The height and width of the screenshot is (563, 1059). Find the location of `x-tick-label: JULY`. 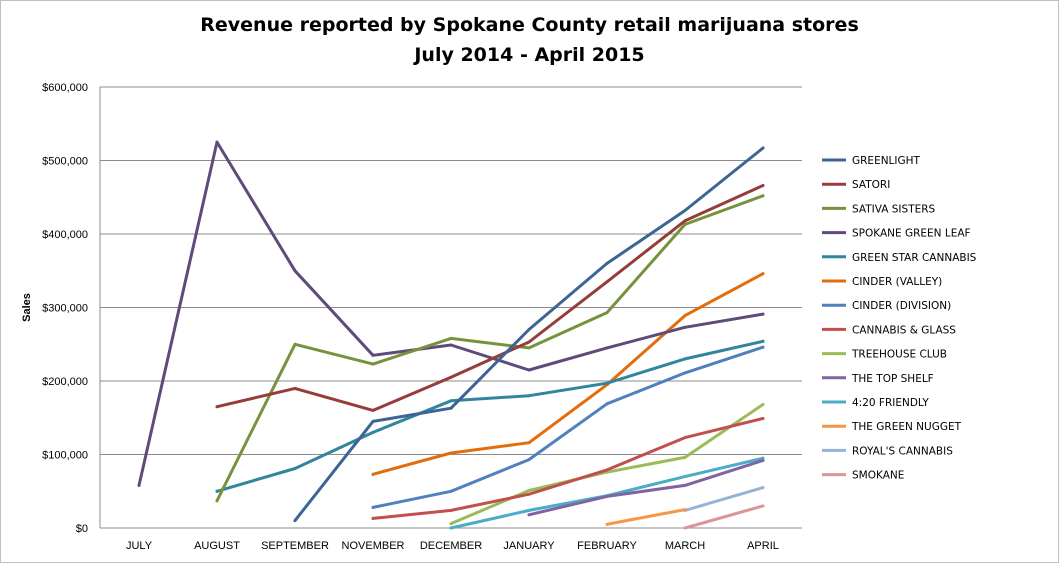

x-tick-label: JULY is located at coordinates (139, 546).